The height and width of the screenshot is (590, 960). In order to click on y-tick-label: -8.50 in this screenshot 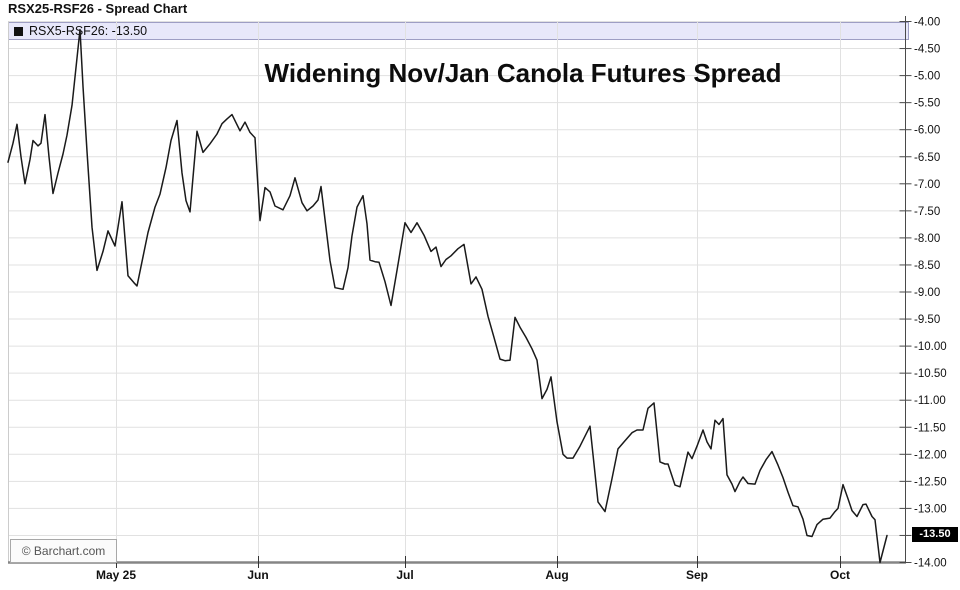, I will do `click(927, 266)`.